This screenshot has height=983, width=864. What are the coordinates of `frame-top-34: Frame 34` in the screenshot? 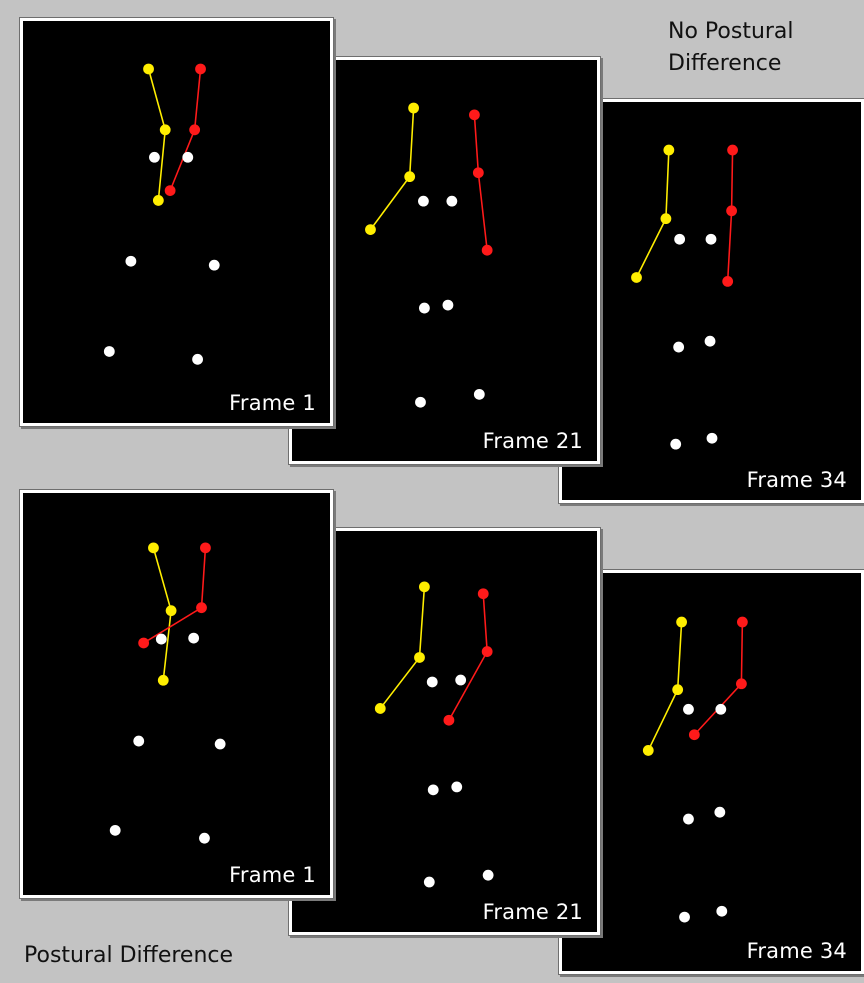 It's located at (711, 301).